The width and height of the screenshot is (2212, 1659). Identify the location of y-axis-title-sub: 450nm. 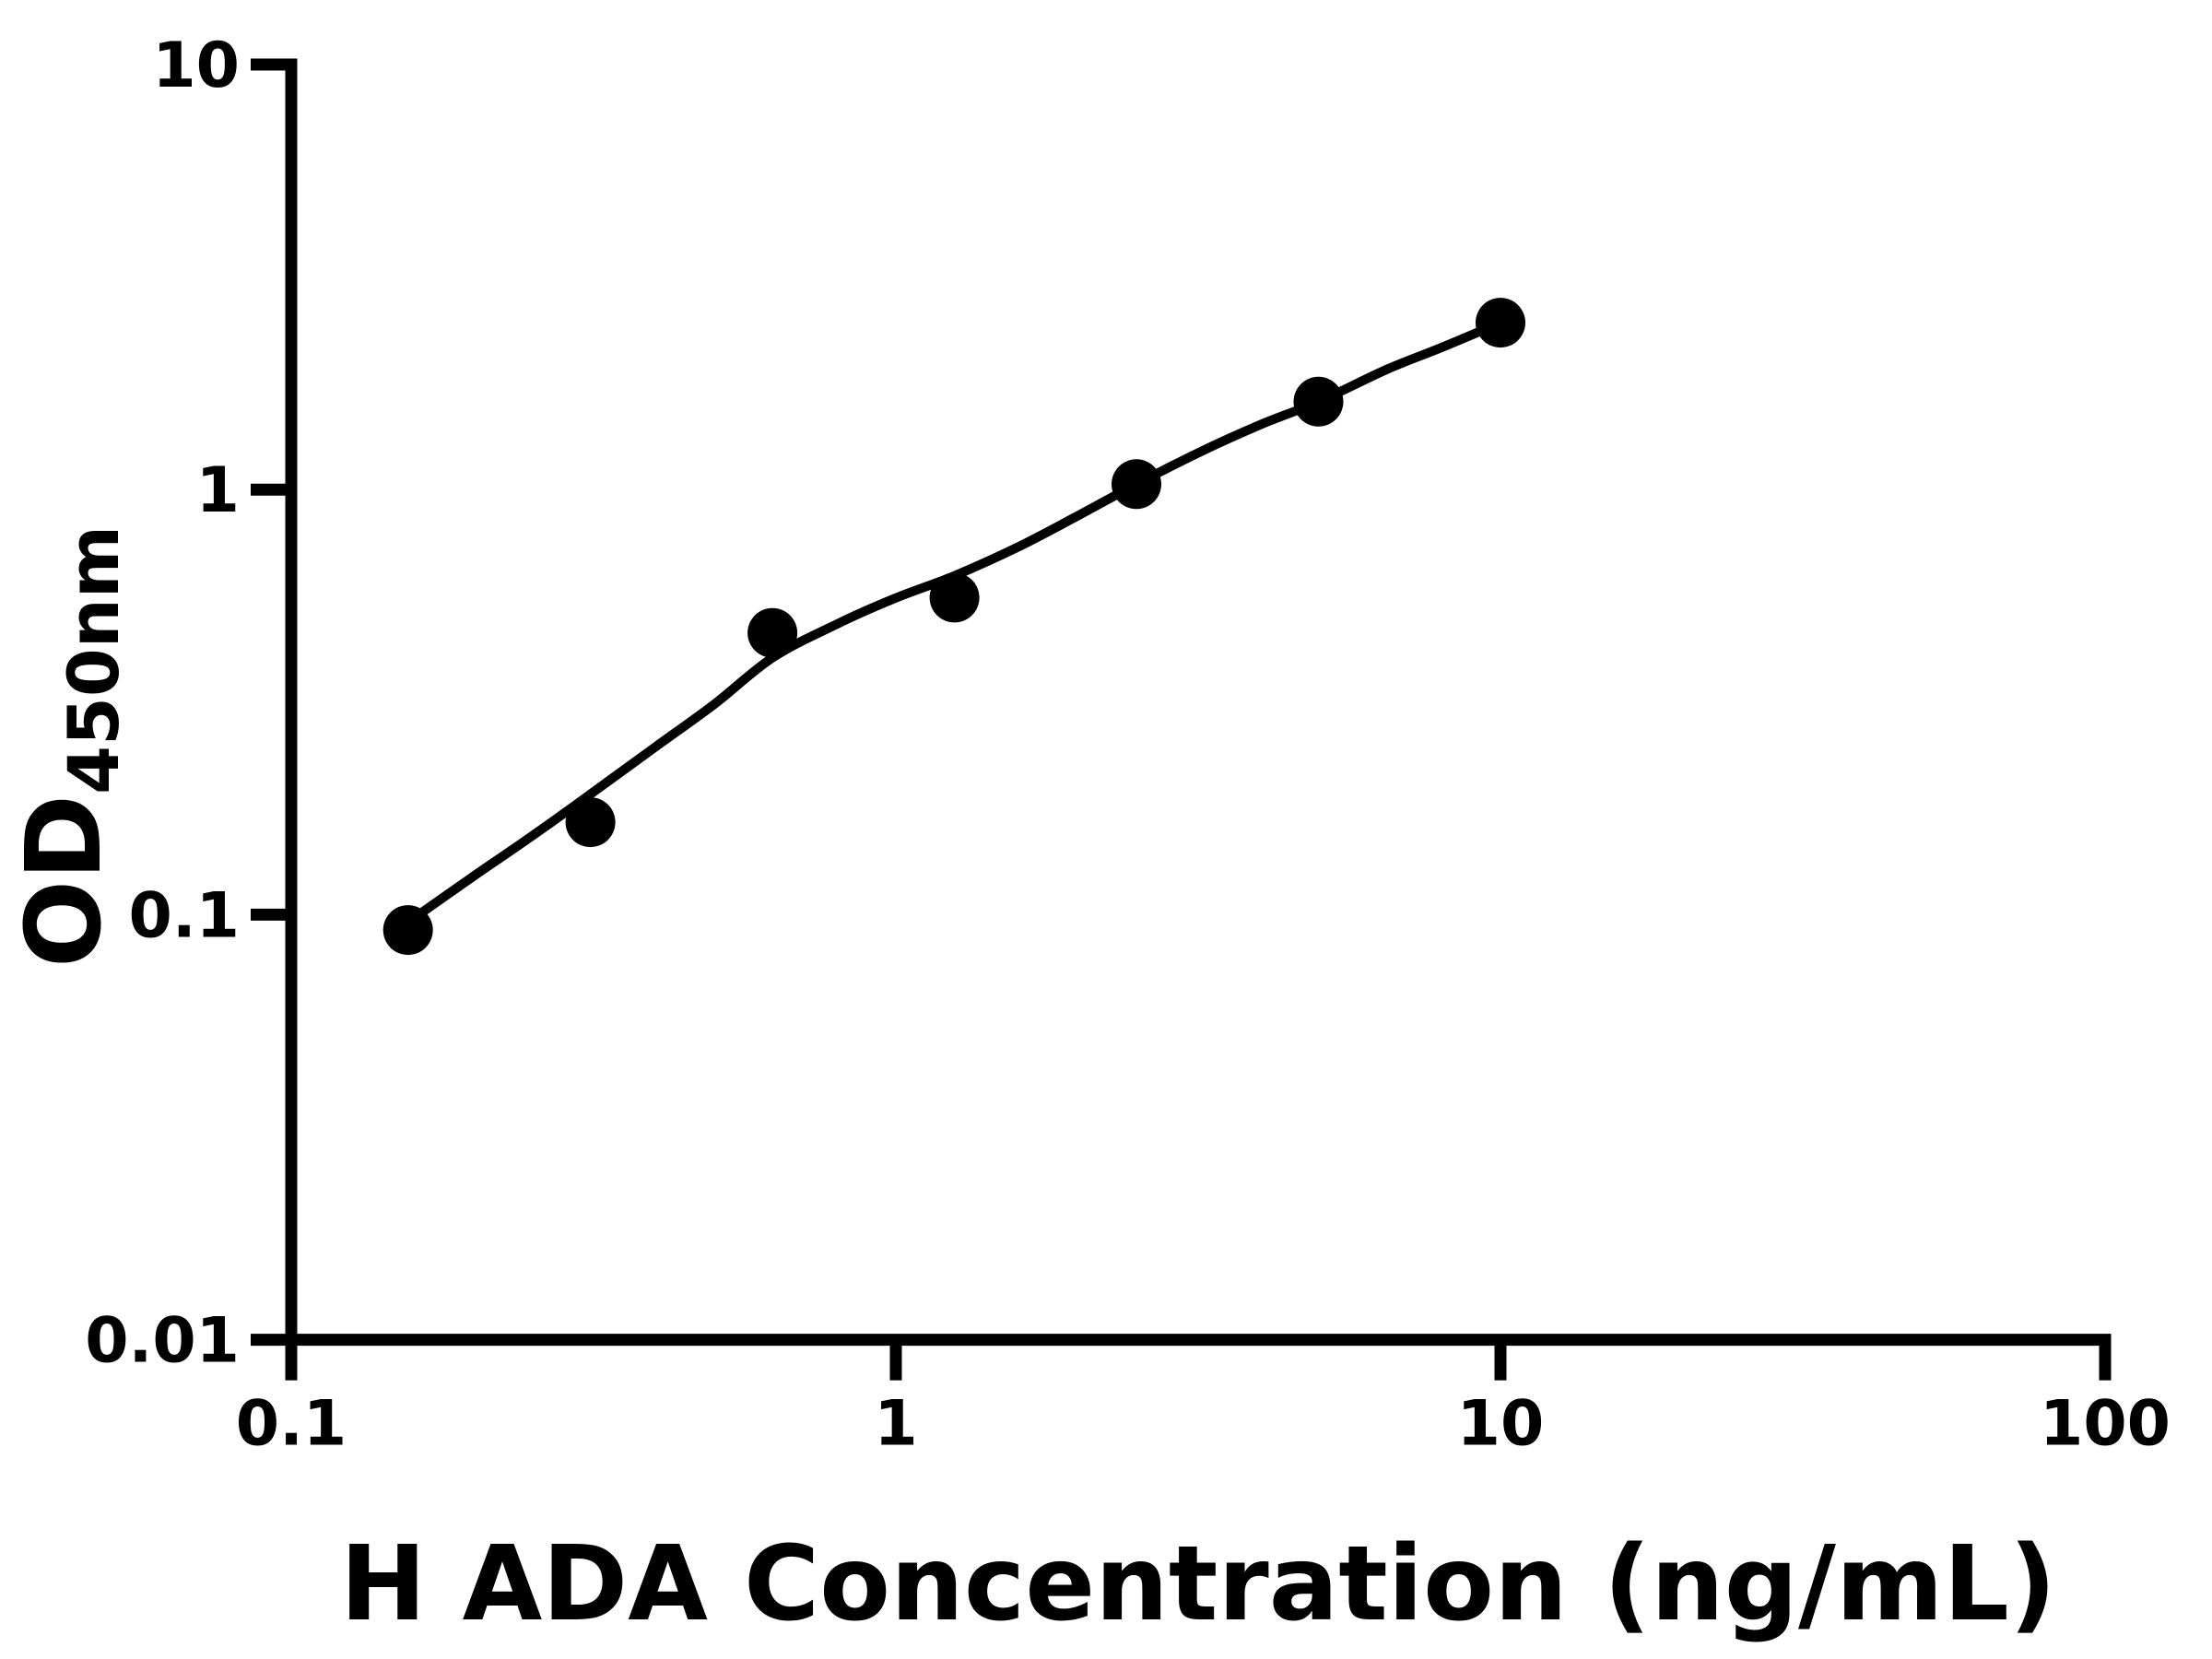
(94, 659).